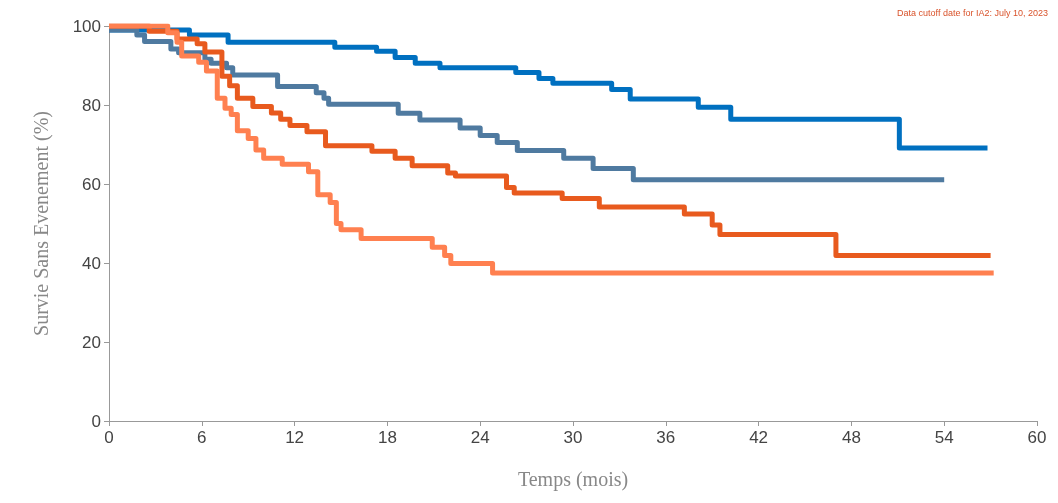  Describe the element at coordinates (480, 437) in the screenshot. I see `x-tick-label: 24` at that location.